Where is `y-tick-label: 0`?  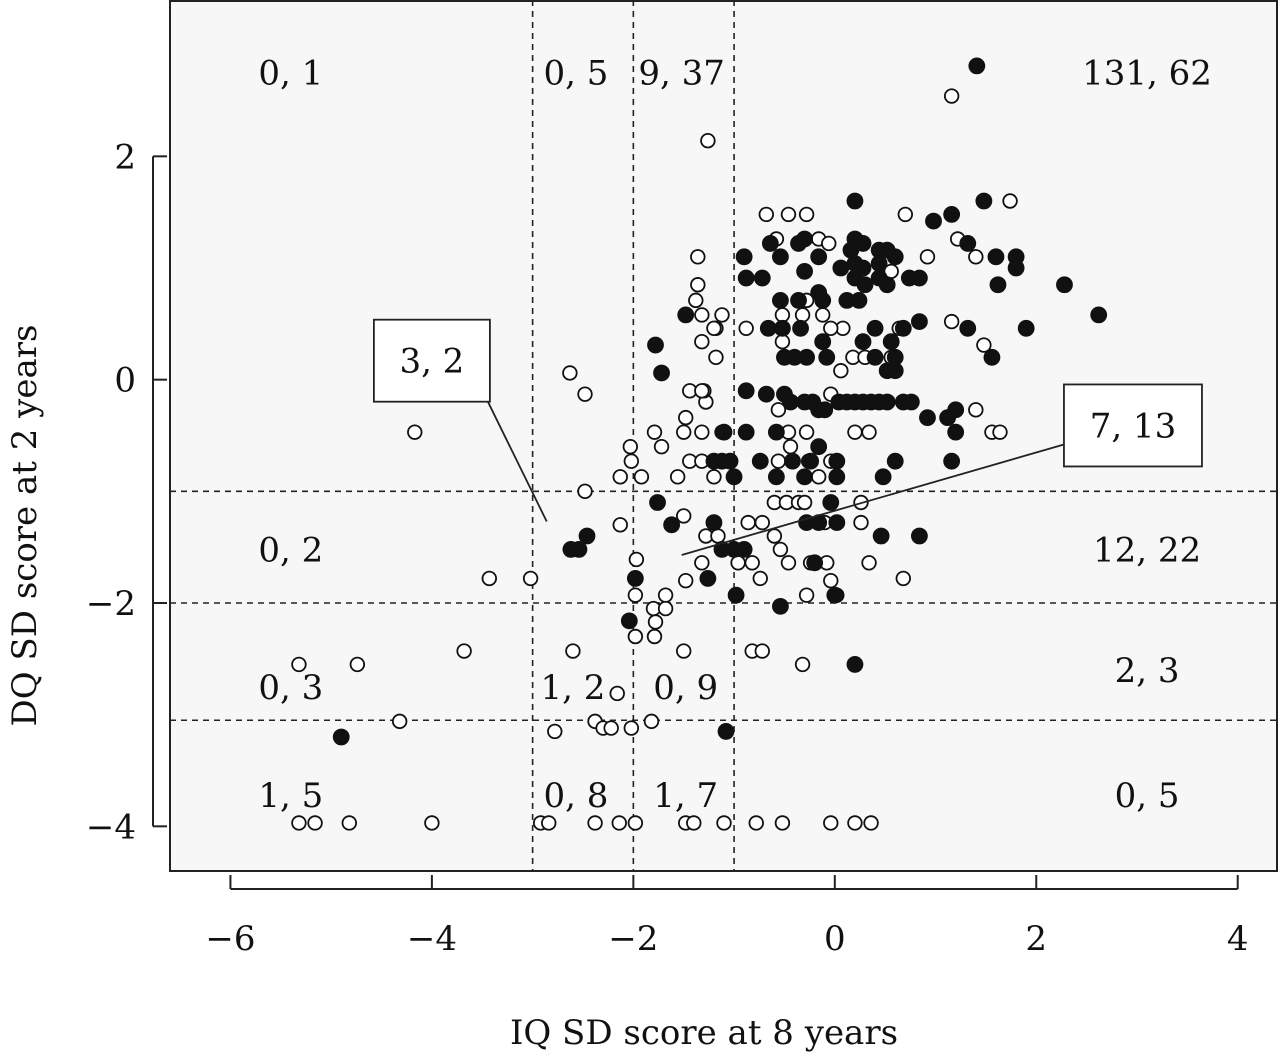 y-tick-label: 0 is located at coordinates (125, 381).